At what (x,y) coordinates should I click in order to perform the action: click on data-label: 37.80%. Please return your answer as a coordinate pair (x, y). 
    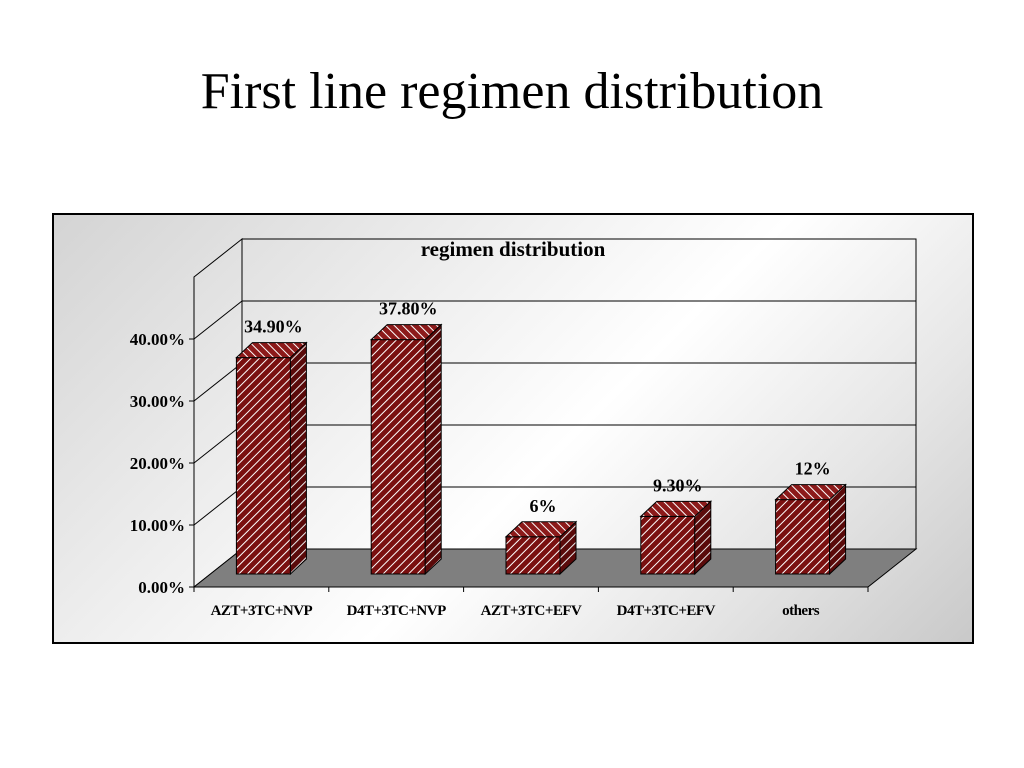
    Looking at the image, I should click on (408, 309).